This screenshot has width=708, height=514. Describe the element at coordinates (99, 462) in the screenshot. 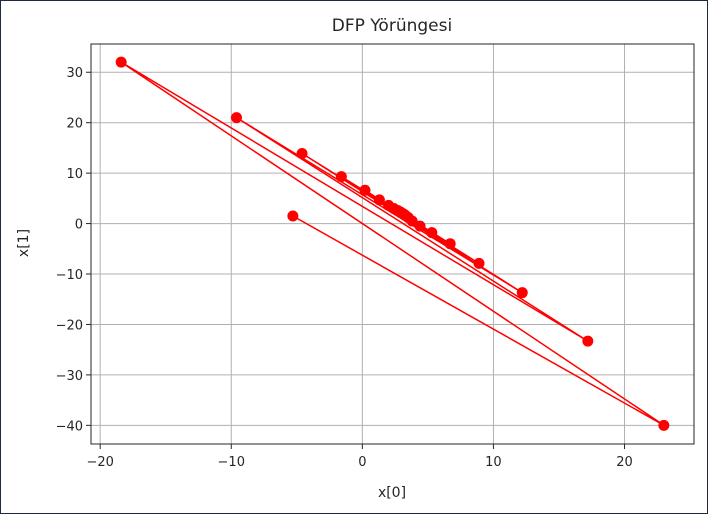

I see `x-tick-label: −20` at that location.